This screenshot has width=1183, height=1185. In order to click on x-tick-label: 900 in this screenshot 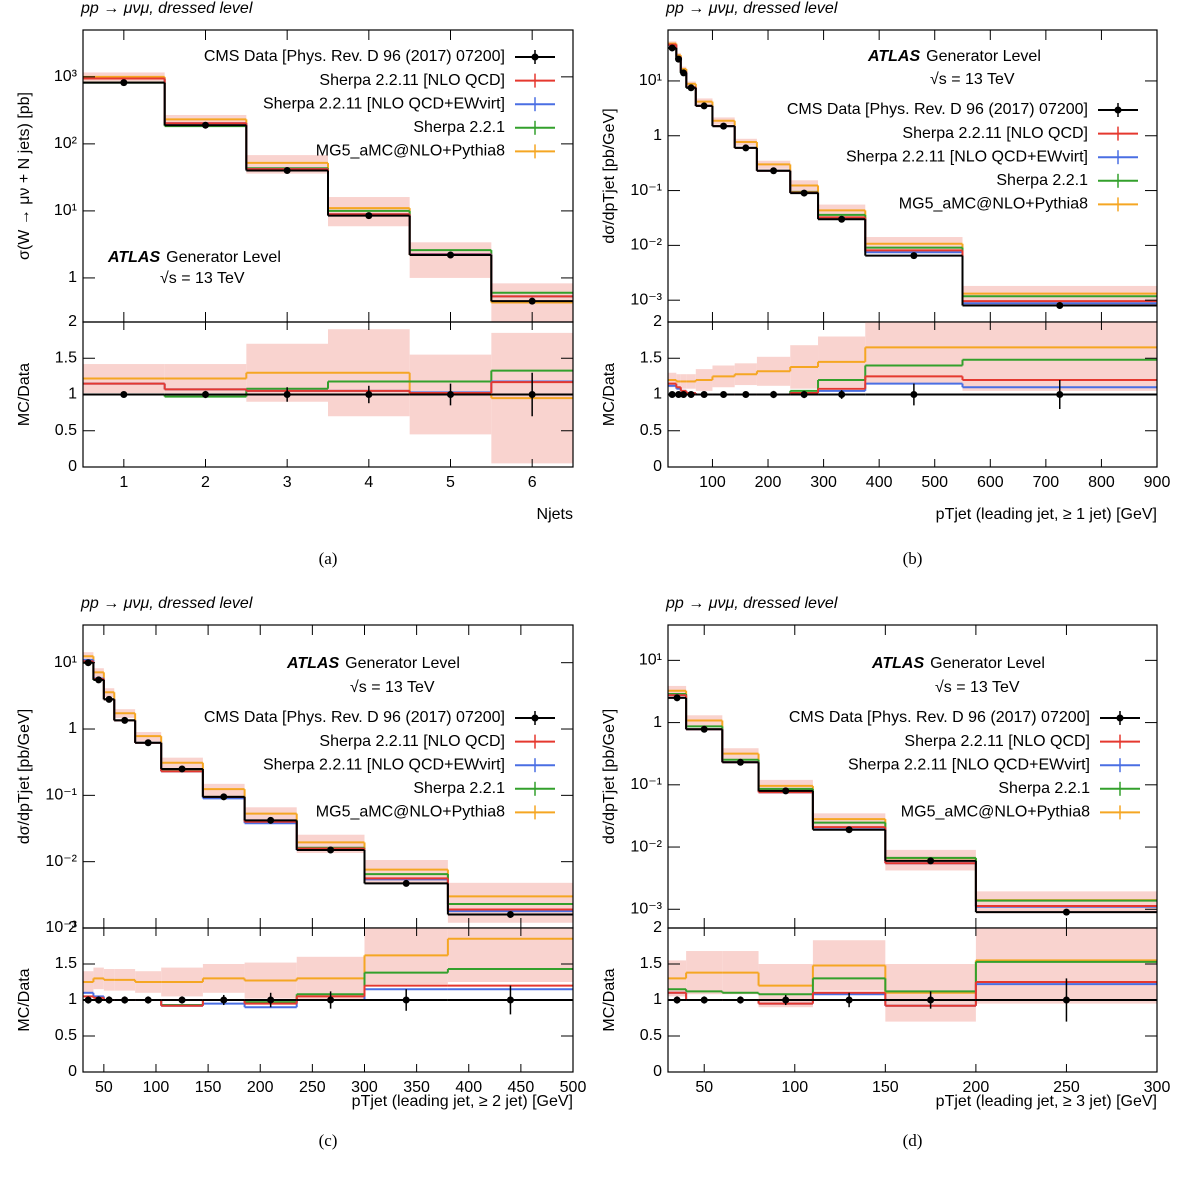, I will do `click(1157, 482)`.